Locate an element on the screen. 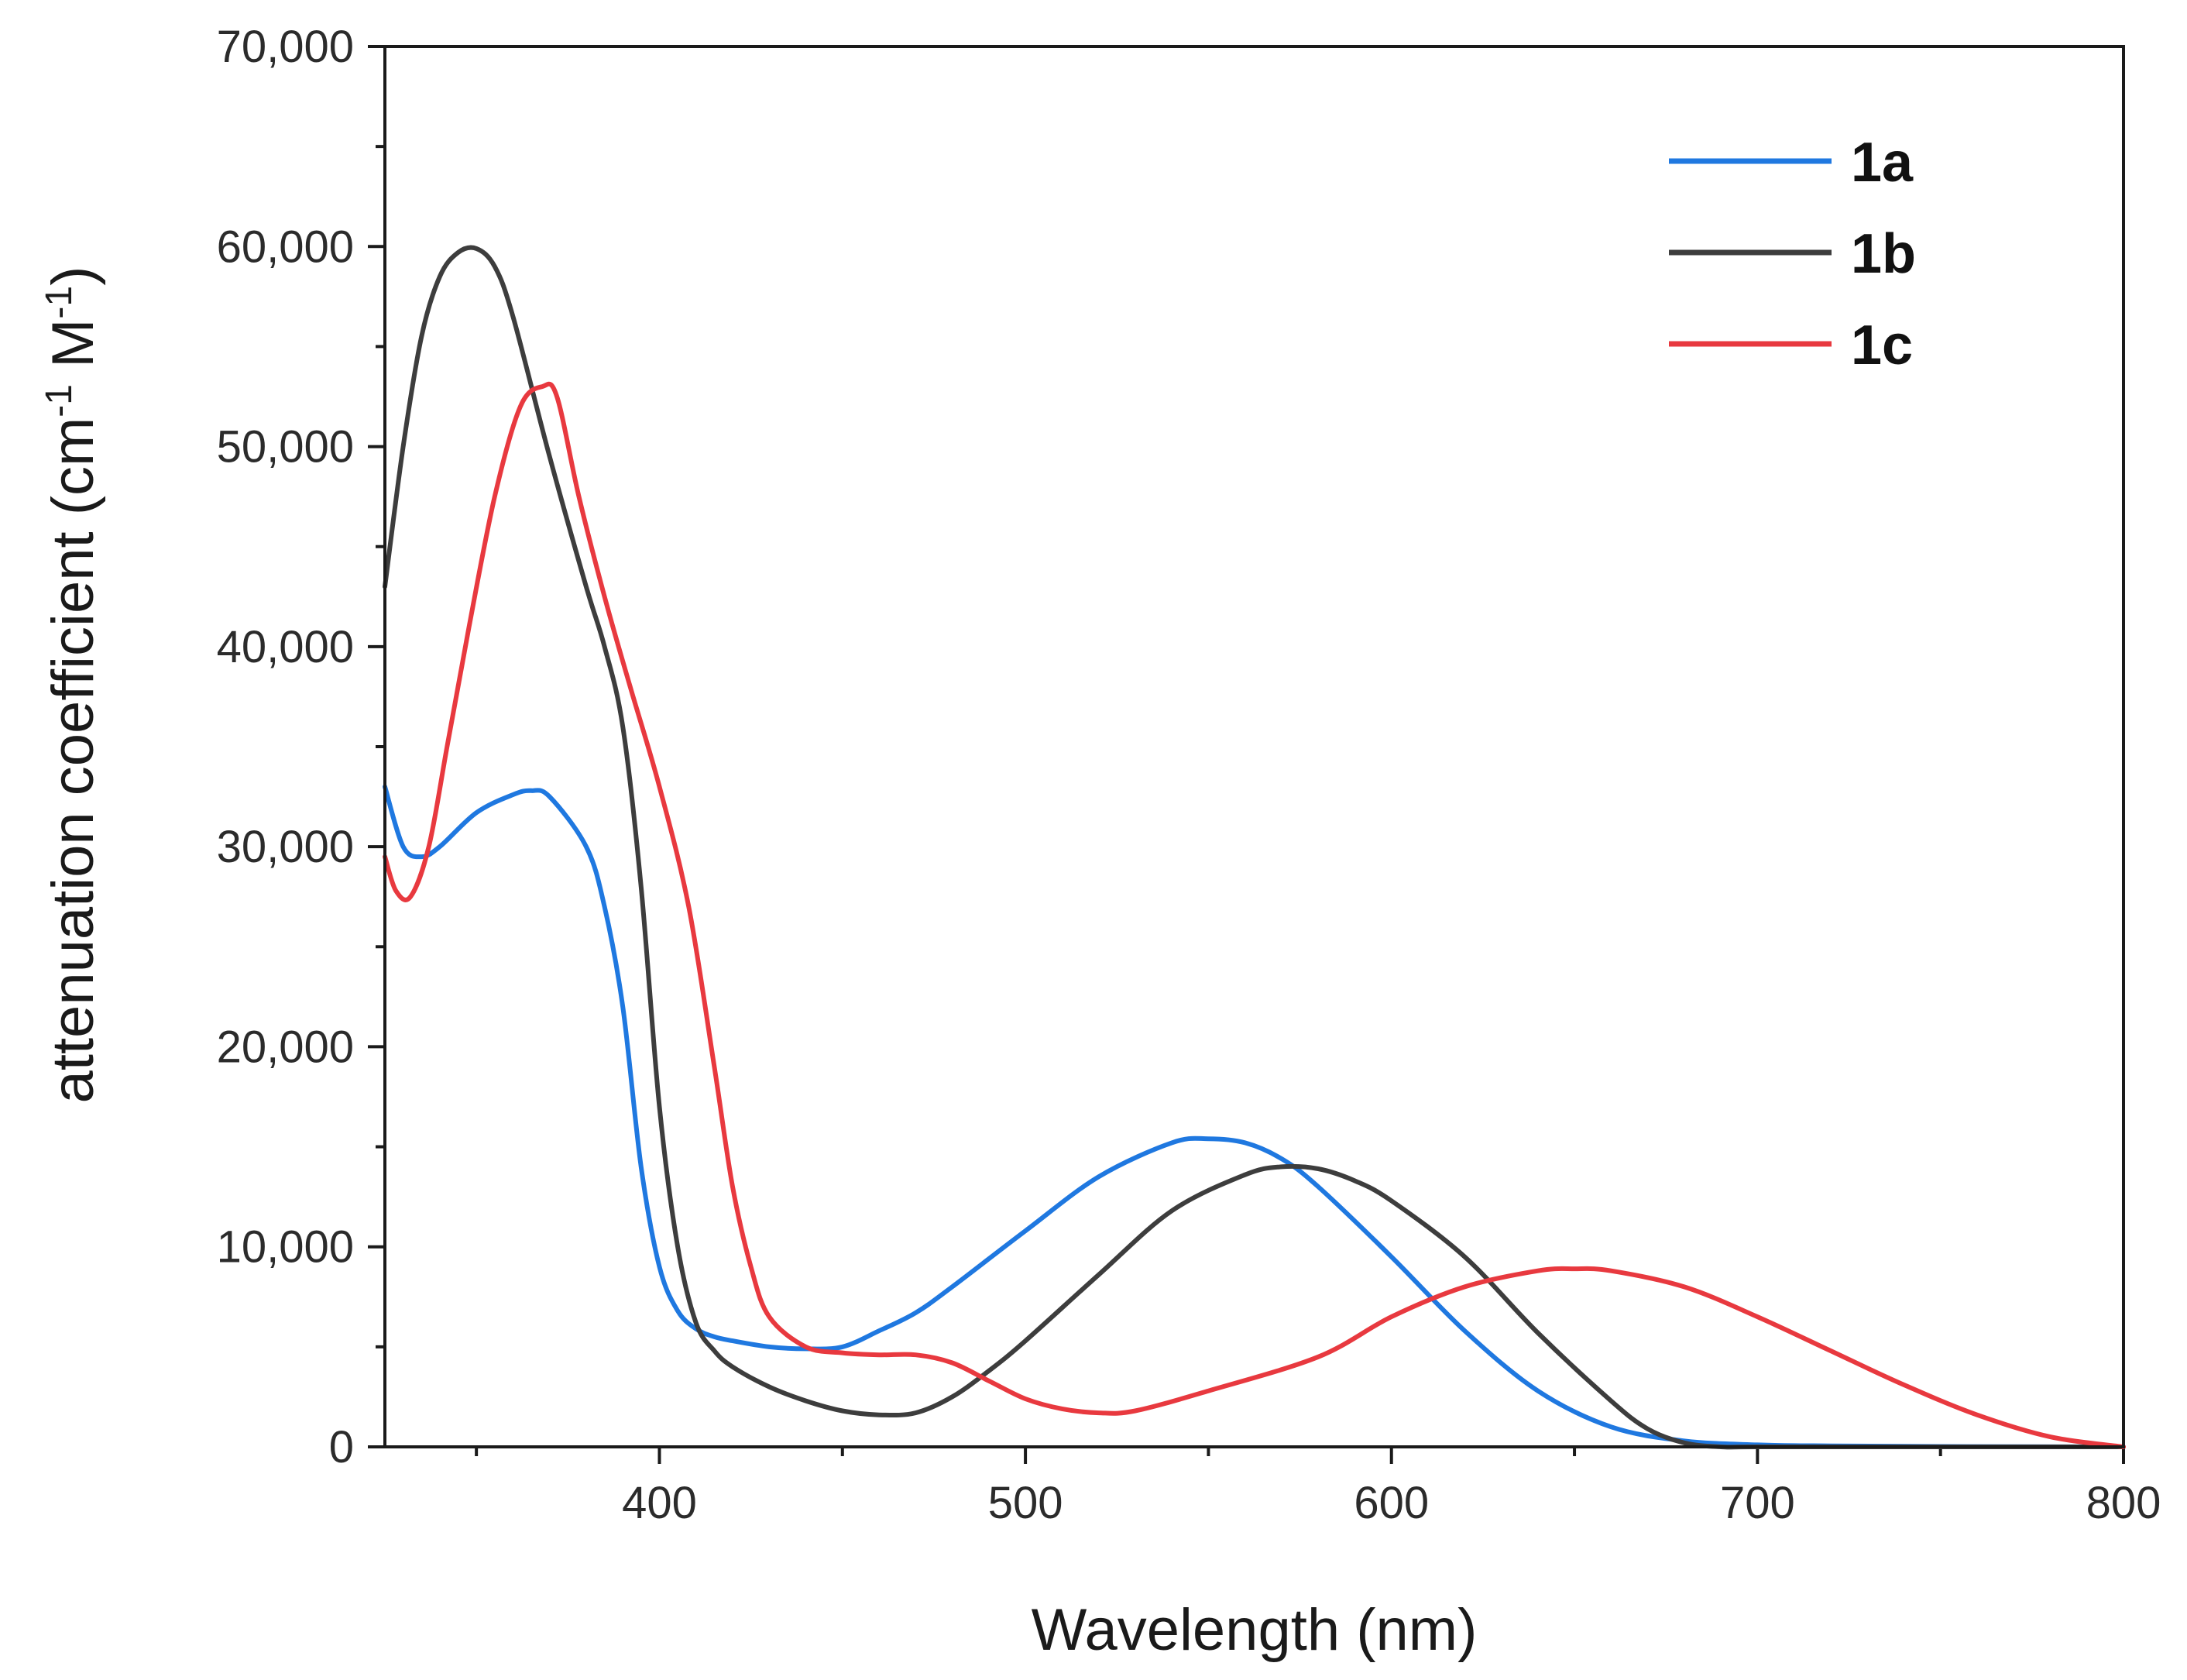 Image resolution: width=2187 pixels, height=1680 pixels. legend-label-1c: 1c is located at coordinates (1882, 345).